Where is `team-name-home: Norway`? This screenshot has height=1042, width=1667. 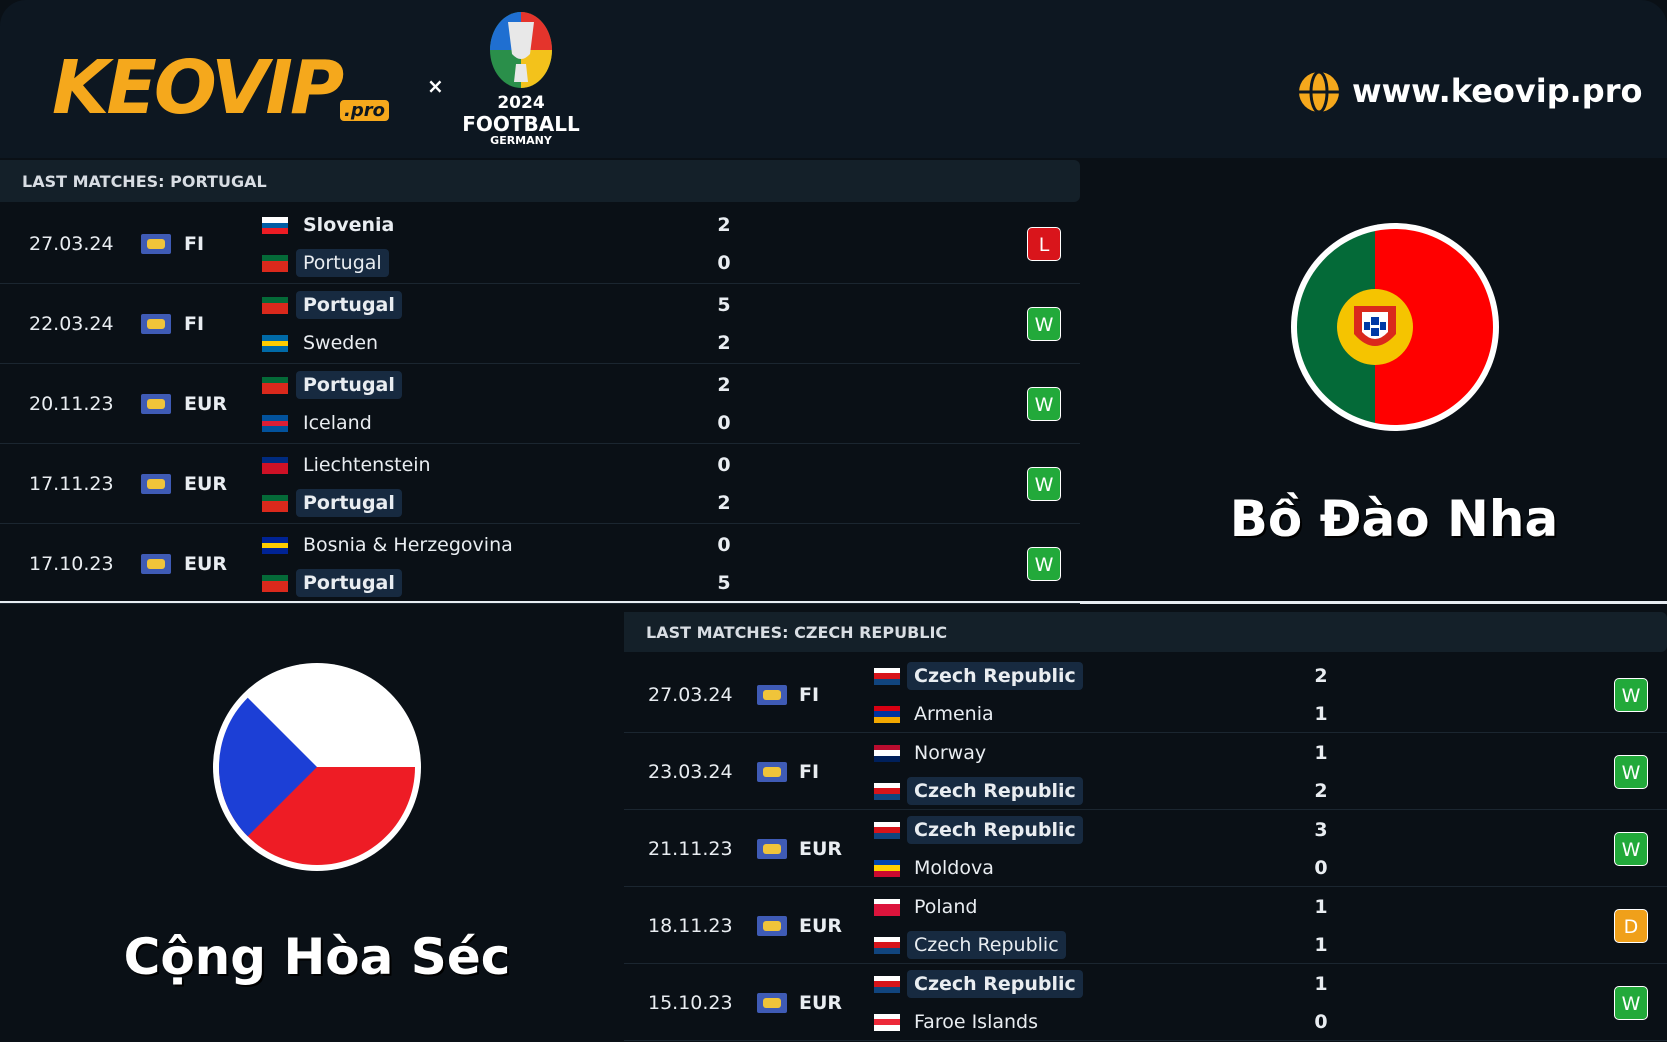 team-name-home: Norway is located at coordinates (950, 752).